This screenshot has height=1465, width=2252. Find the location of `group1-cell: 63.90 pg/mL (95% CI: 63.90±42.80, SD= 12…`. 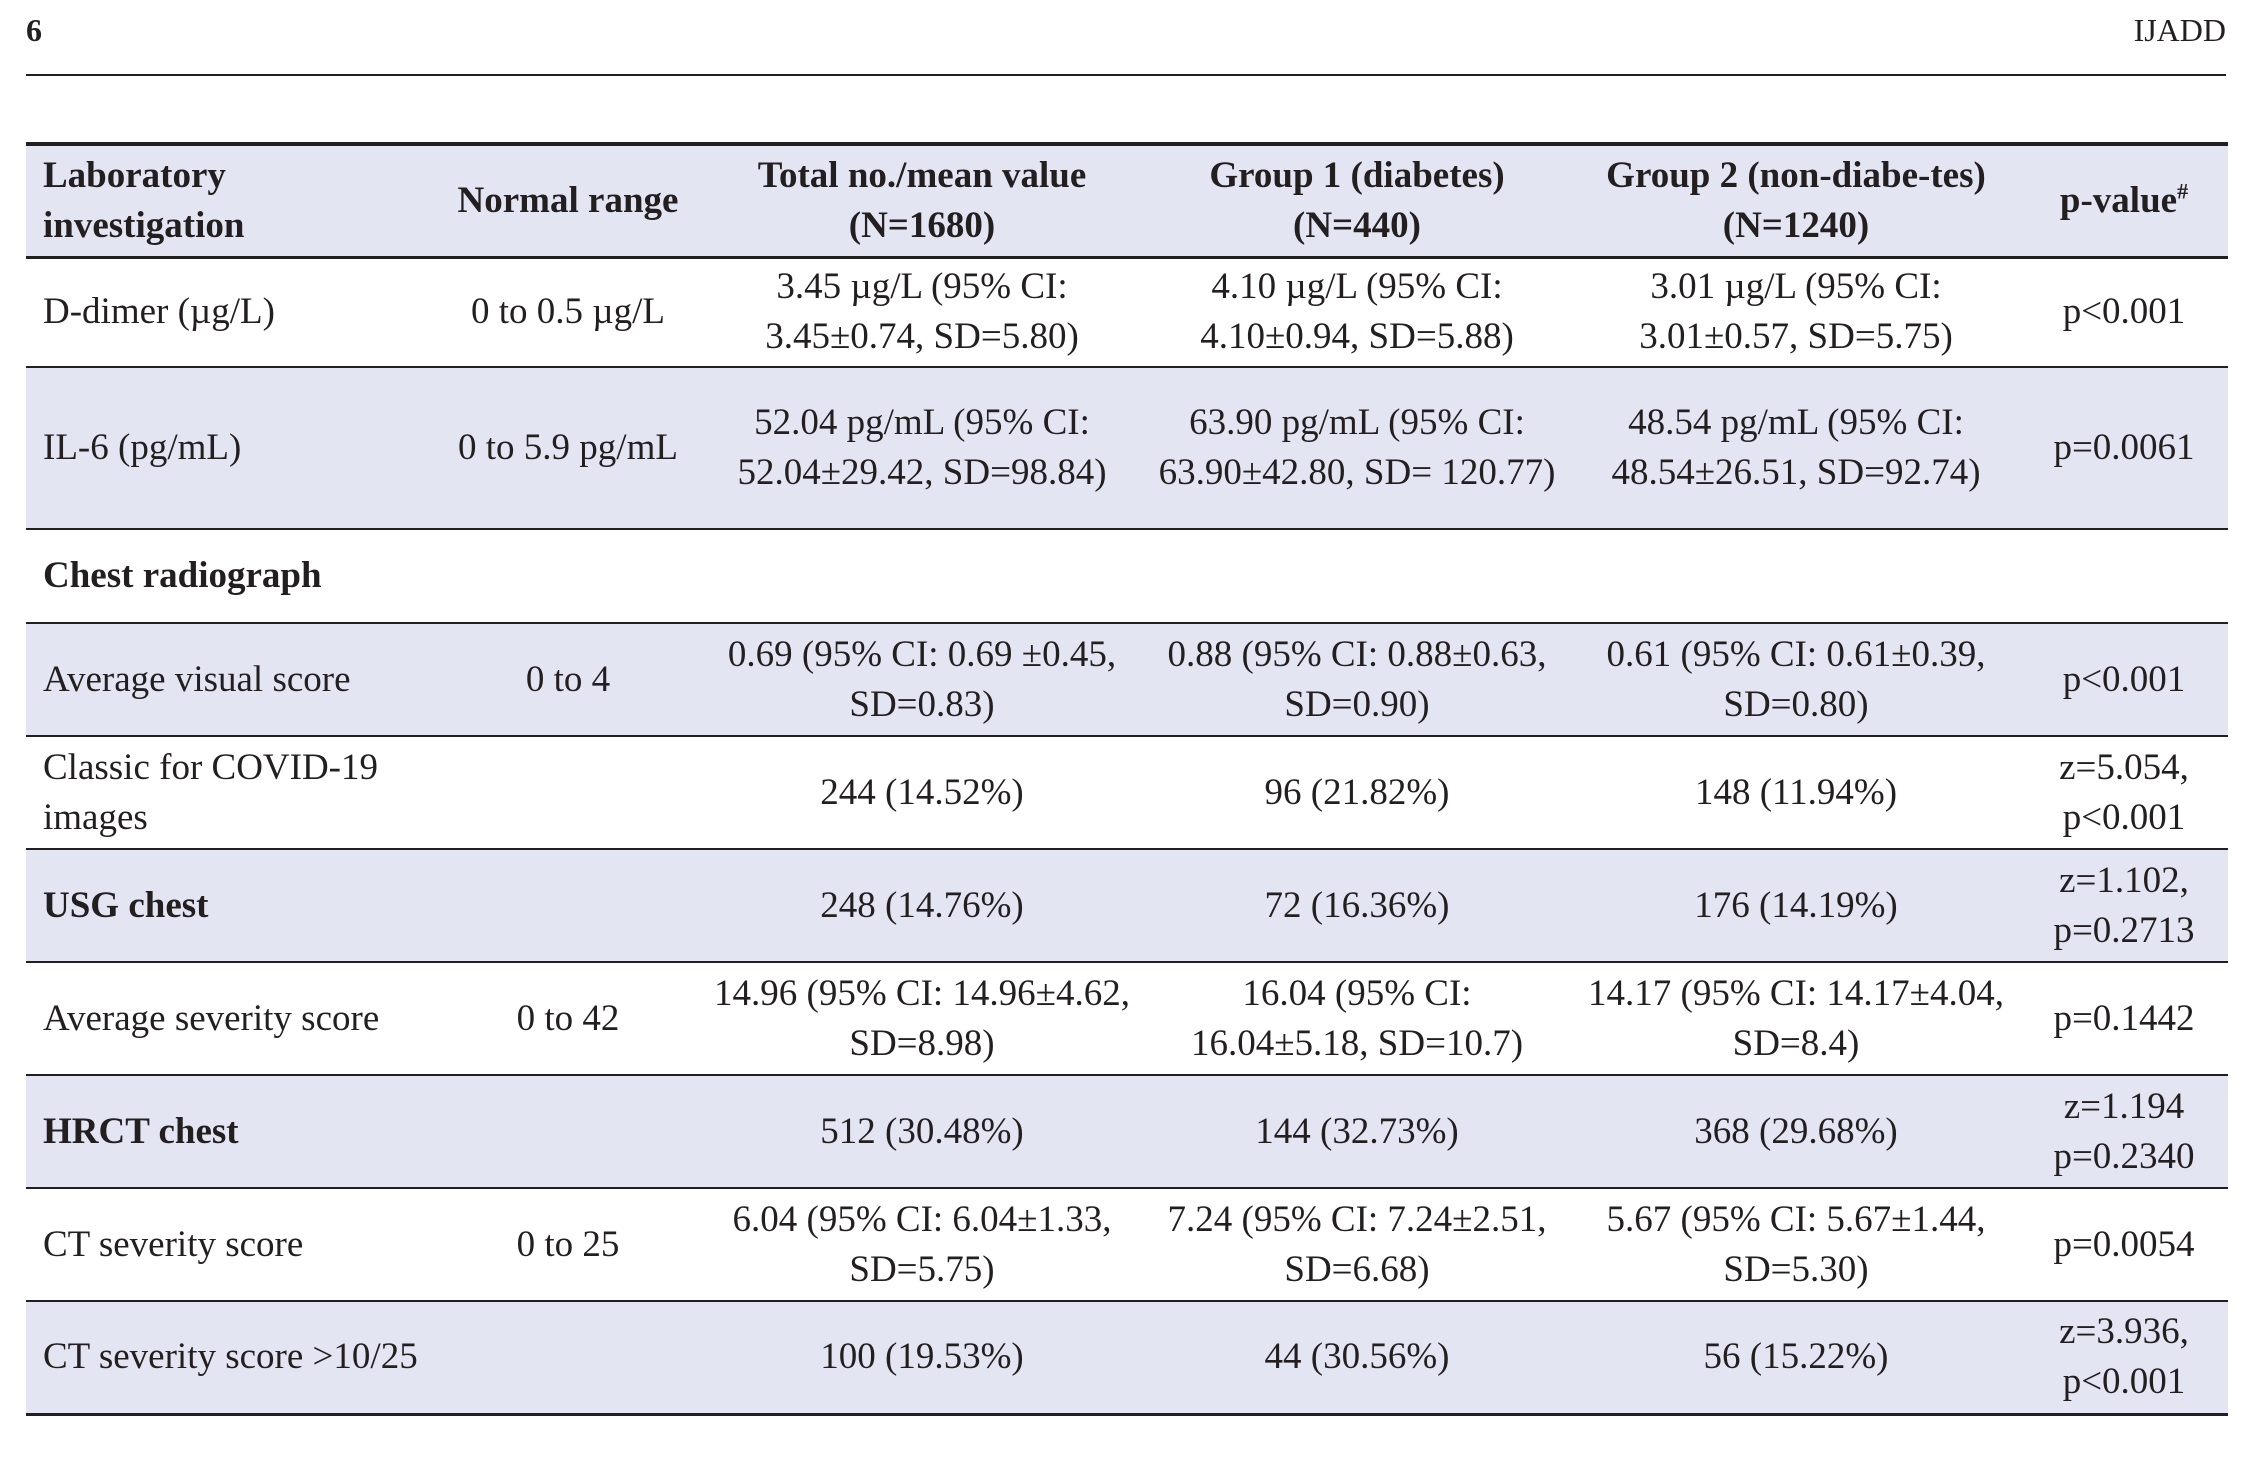

group1-cell: 63.90 pg/mL (95% CI: 63.90±42.80, SD= 12… is located at coordinates (1357, 448).